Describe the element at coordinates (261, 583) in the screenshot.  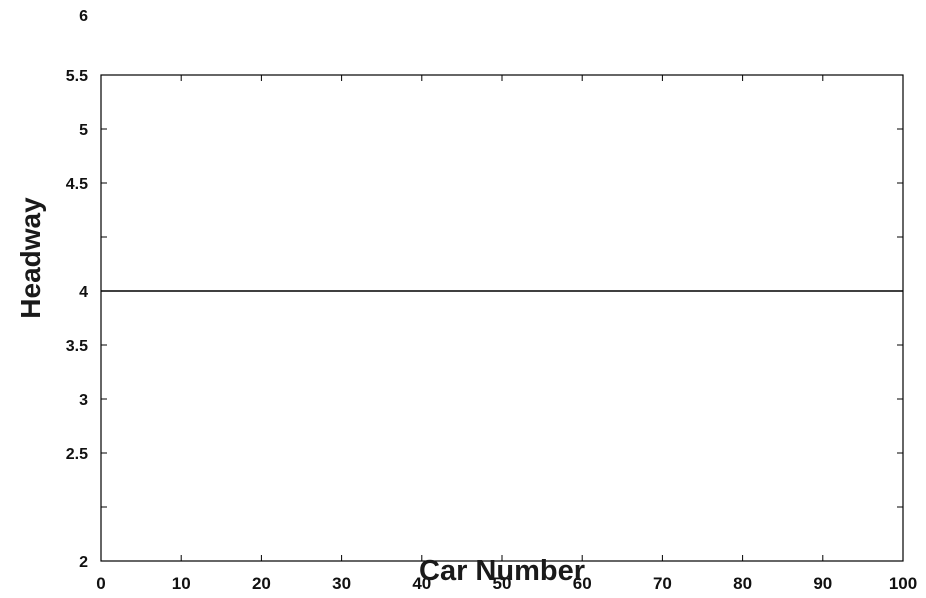
I see `x-tick-label: 20` at that location.